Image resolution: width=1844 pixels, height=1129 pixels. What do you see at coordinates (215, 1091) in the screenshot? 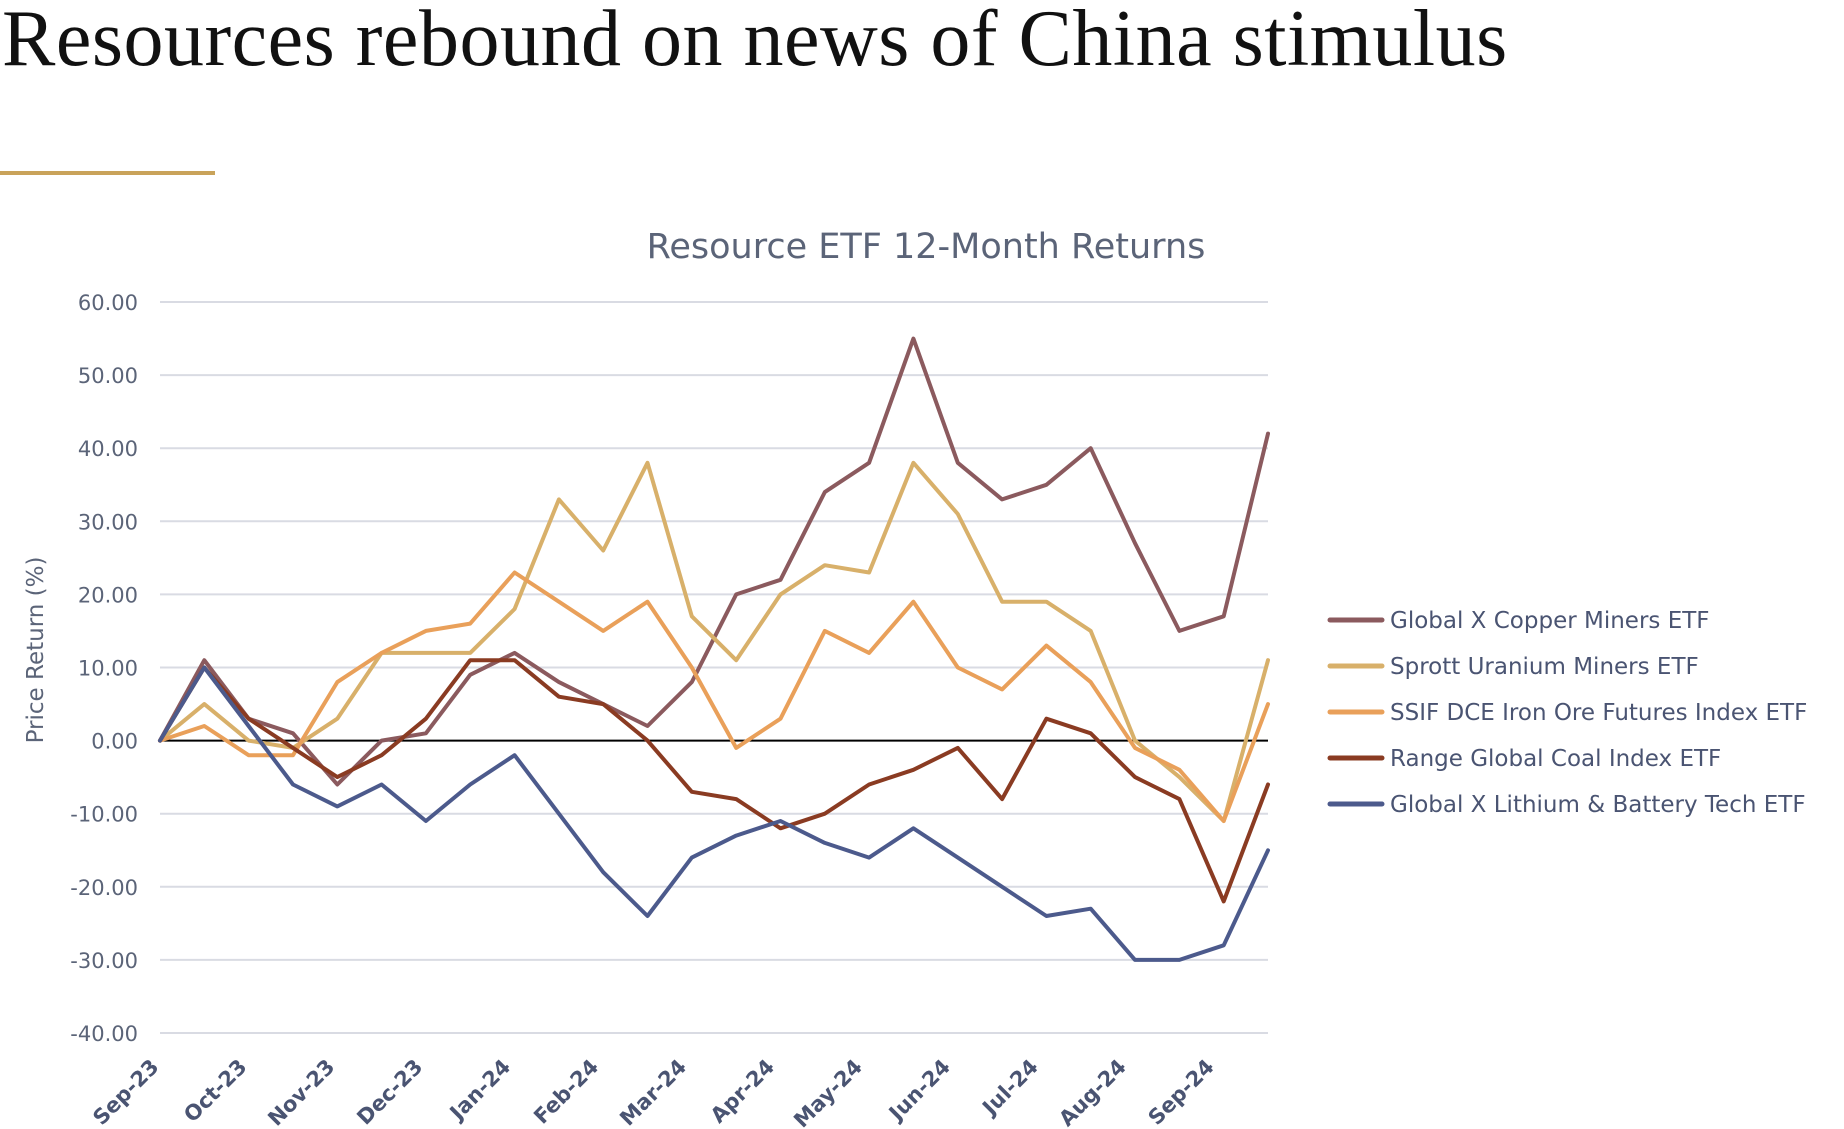
I see `x-tick-label: Oct-23` at bounding box center [215, 1091].